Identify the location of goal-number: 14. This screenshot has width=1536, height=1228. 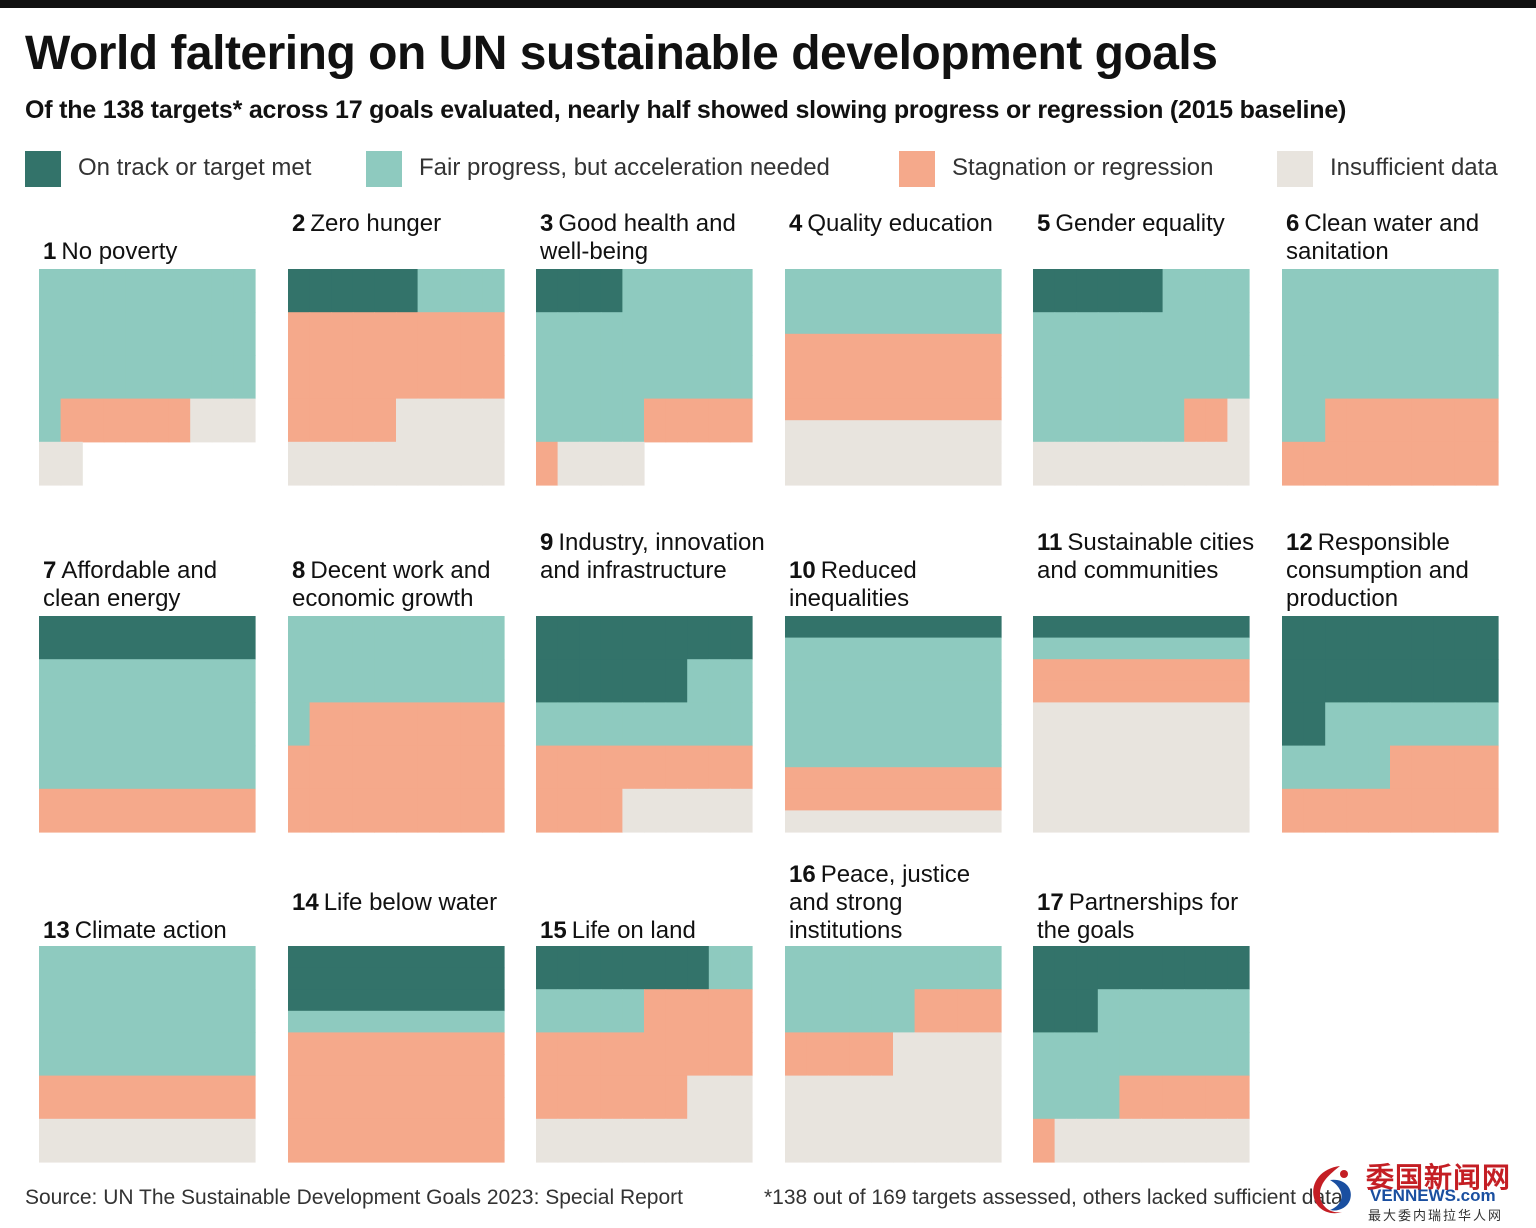
(305, 902).